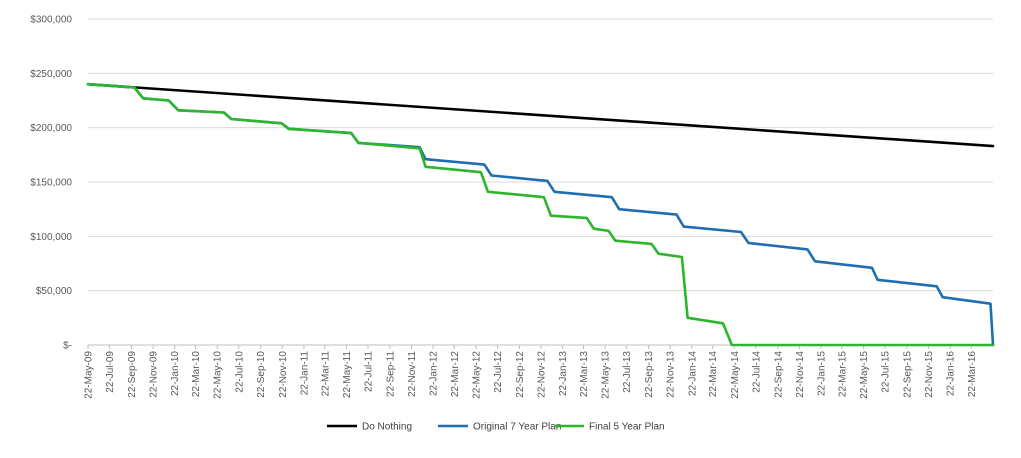 This screenshot has height=458, width=1021. Describe the element at coordinates (907, 374) in the screenshot. I see `x-tick-label: 22-Sep-15` at that location.